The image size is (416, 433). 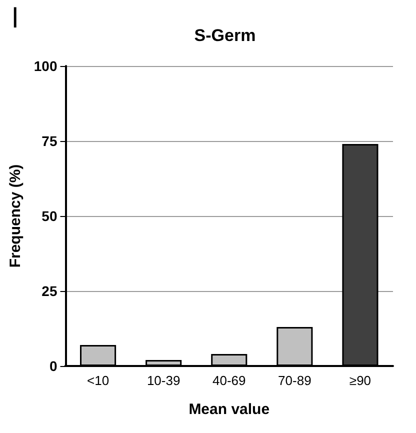 I want to click on y-axis-title: Frequency (%), so click(x=15, y=216).